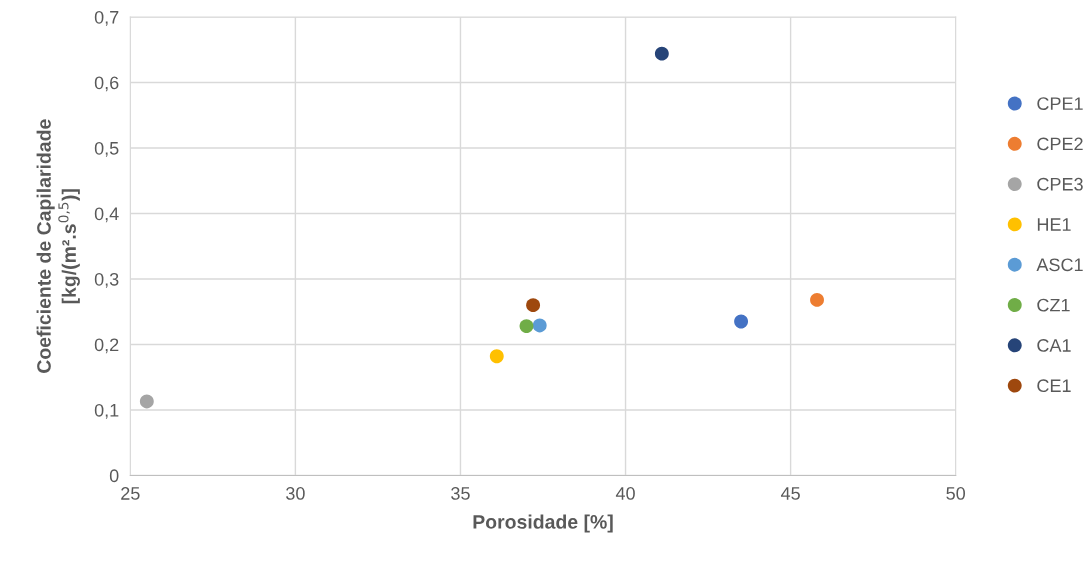  I want to click on x-tick-label: 50, so click(956, 493).